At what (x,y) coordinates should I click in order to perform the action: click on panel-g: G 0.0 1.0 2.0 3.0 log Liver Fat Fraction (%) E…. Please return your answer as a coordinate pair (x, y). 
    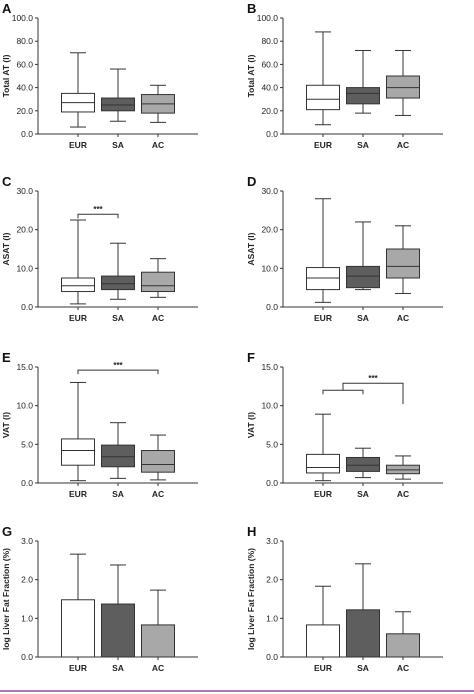
    Looking at the image, I should click on (99, 598).